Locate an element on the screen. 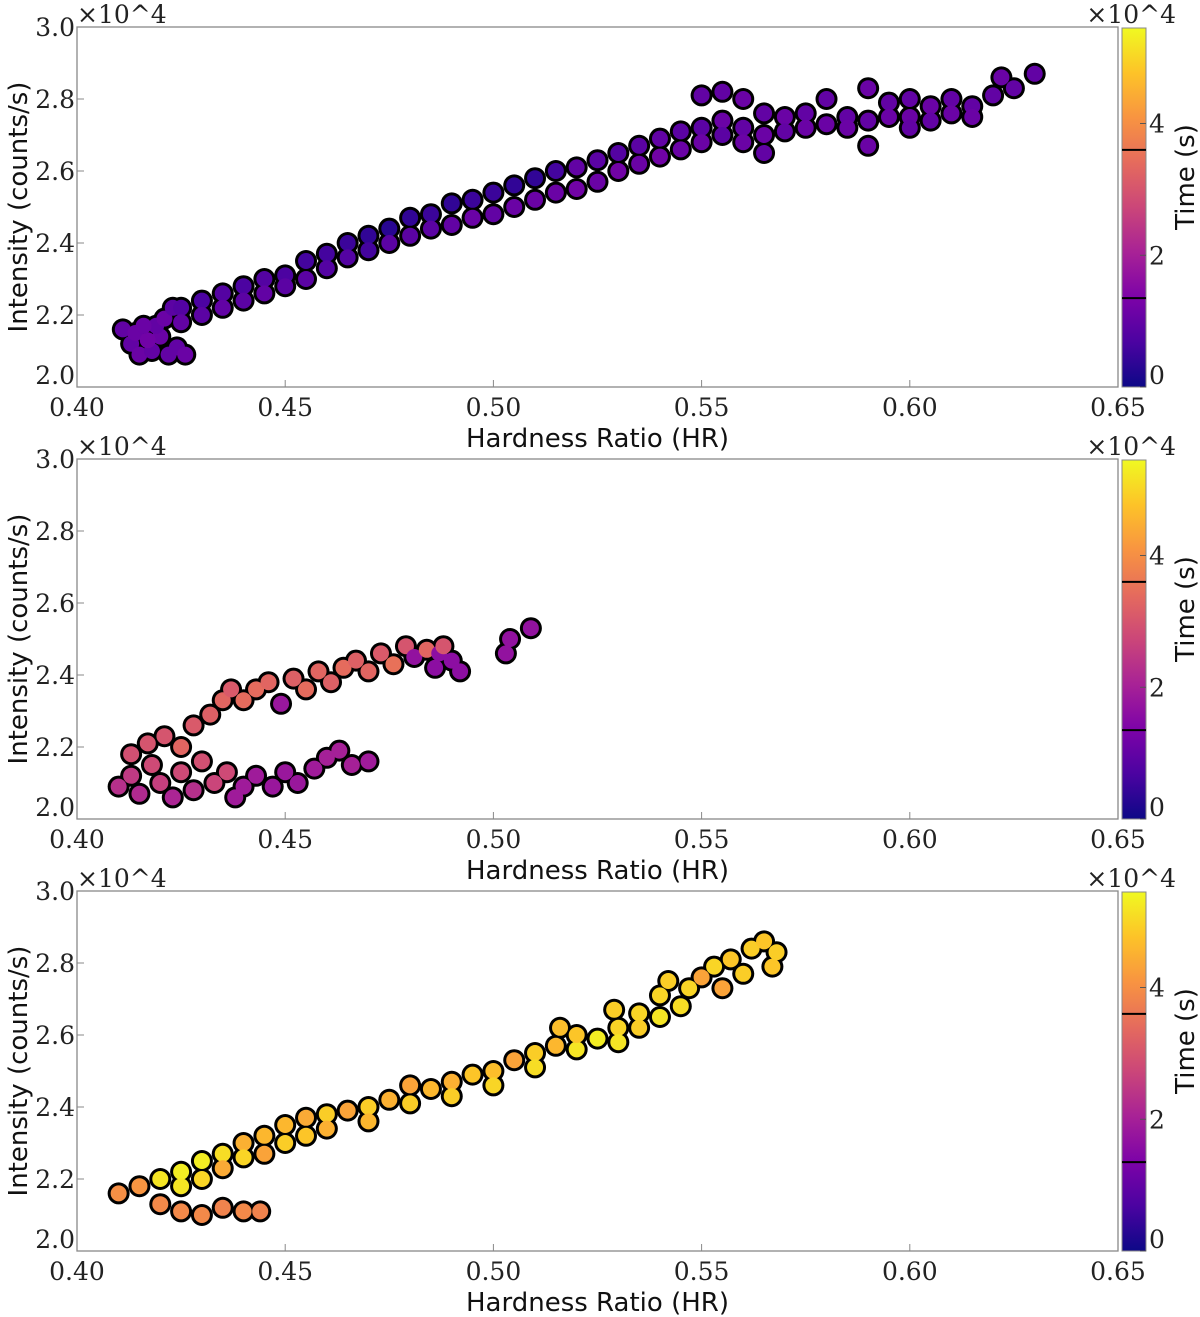  y-tick-label: 2.0 is located at coordinates (55, 1239).